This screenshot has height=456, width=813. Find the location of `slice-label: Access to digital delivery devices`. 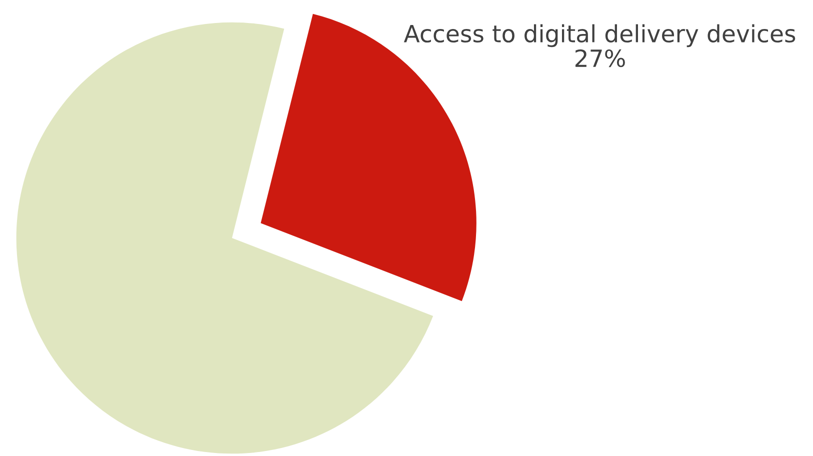

slice-label: Access to digital delivery devices is located at coordinates (600, 36).